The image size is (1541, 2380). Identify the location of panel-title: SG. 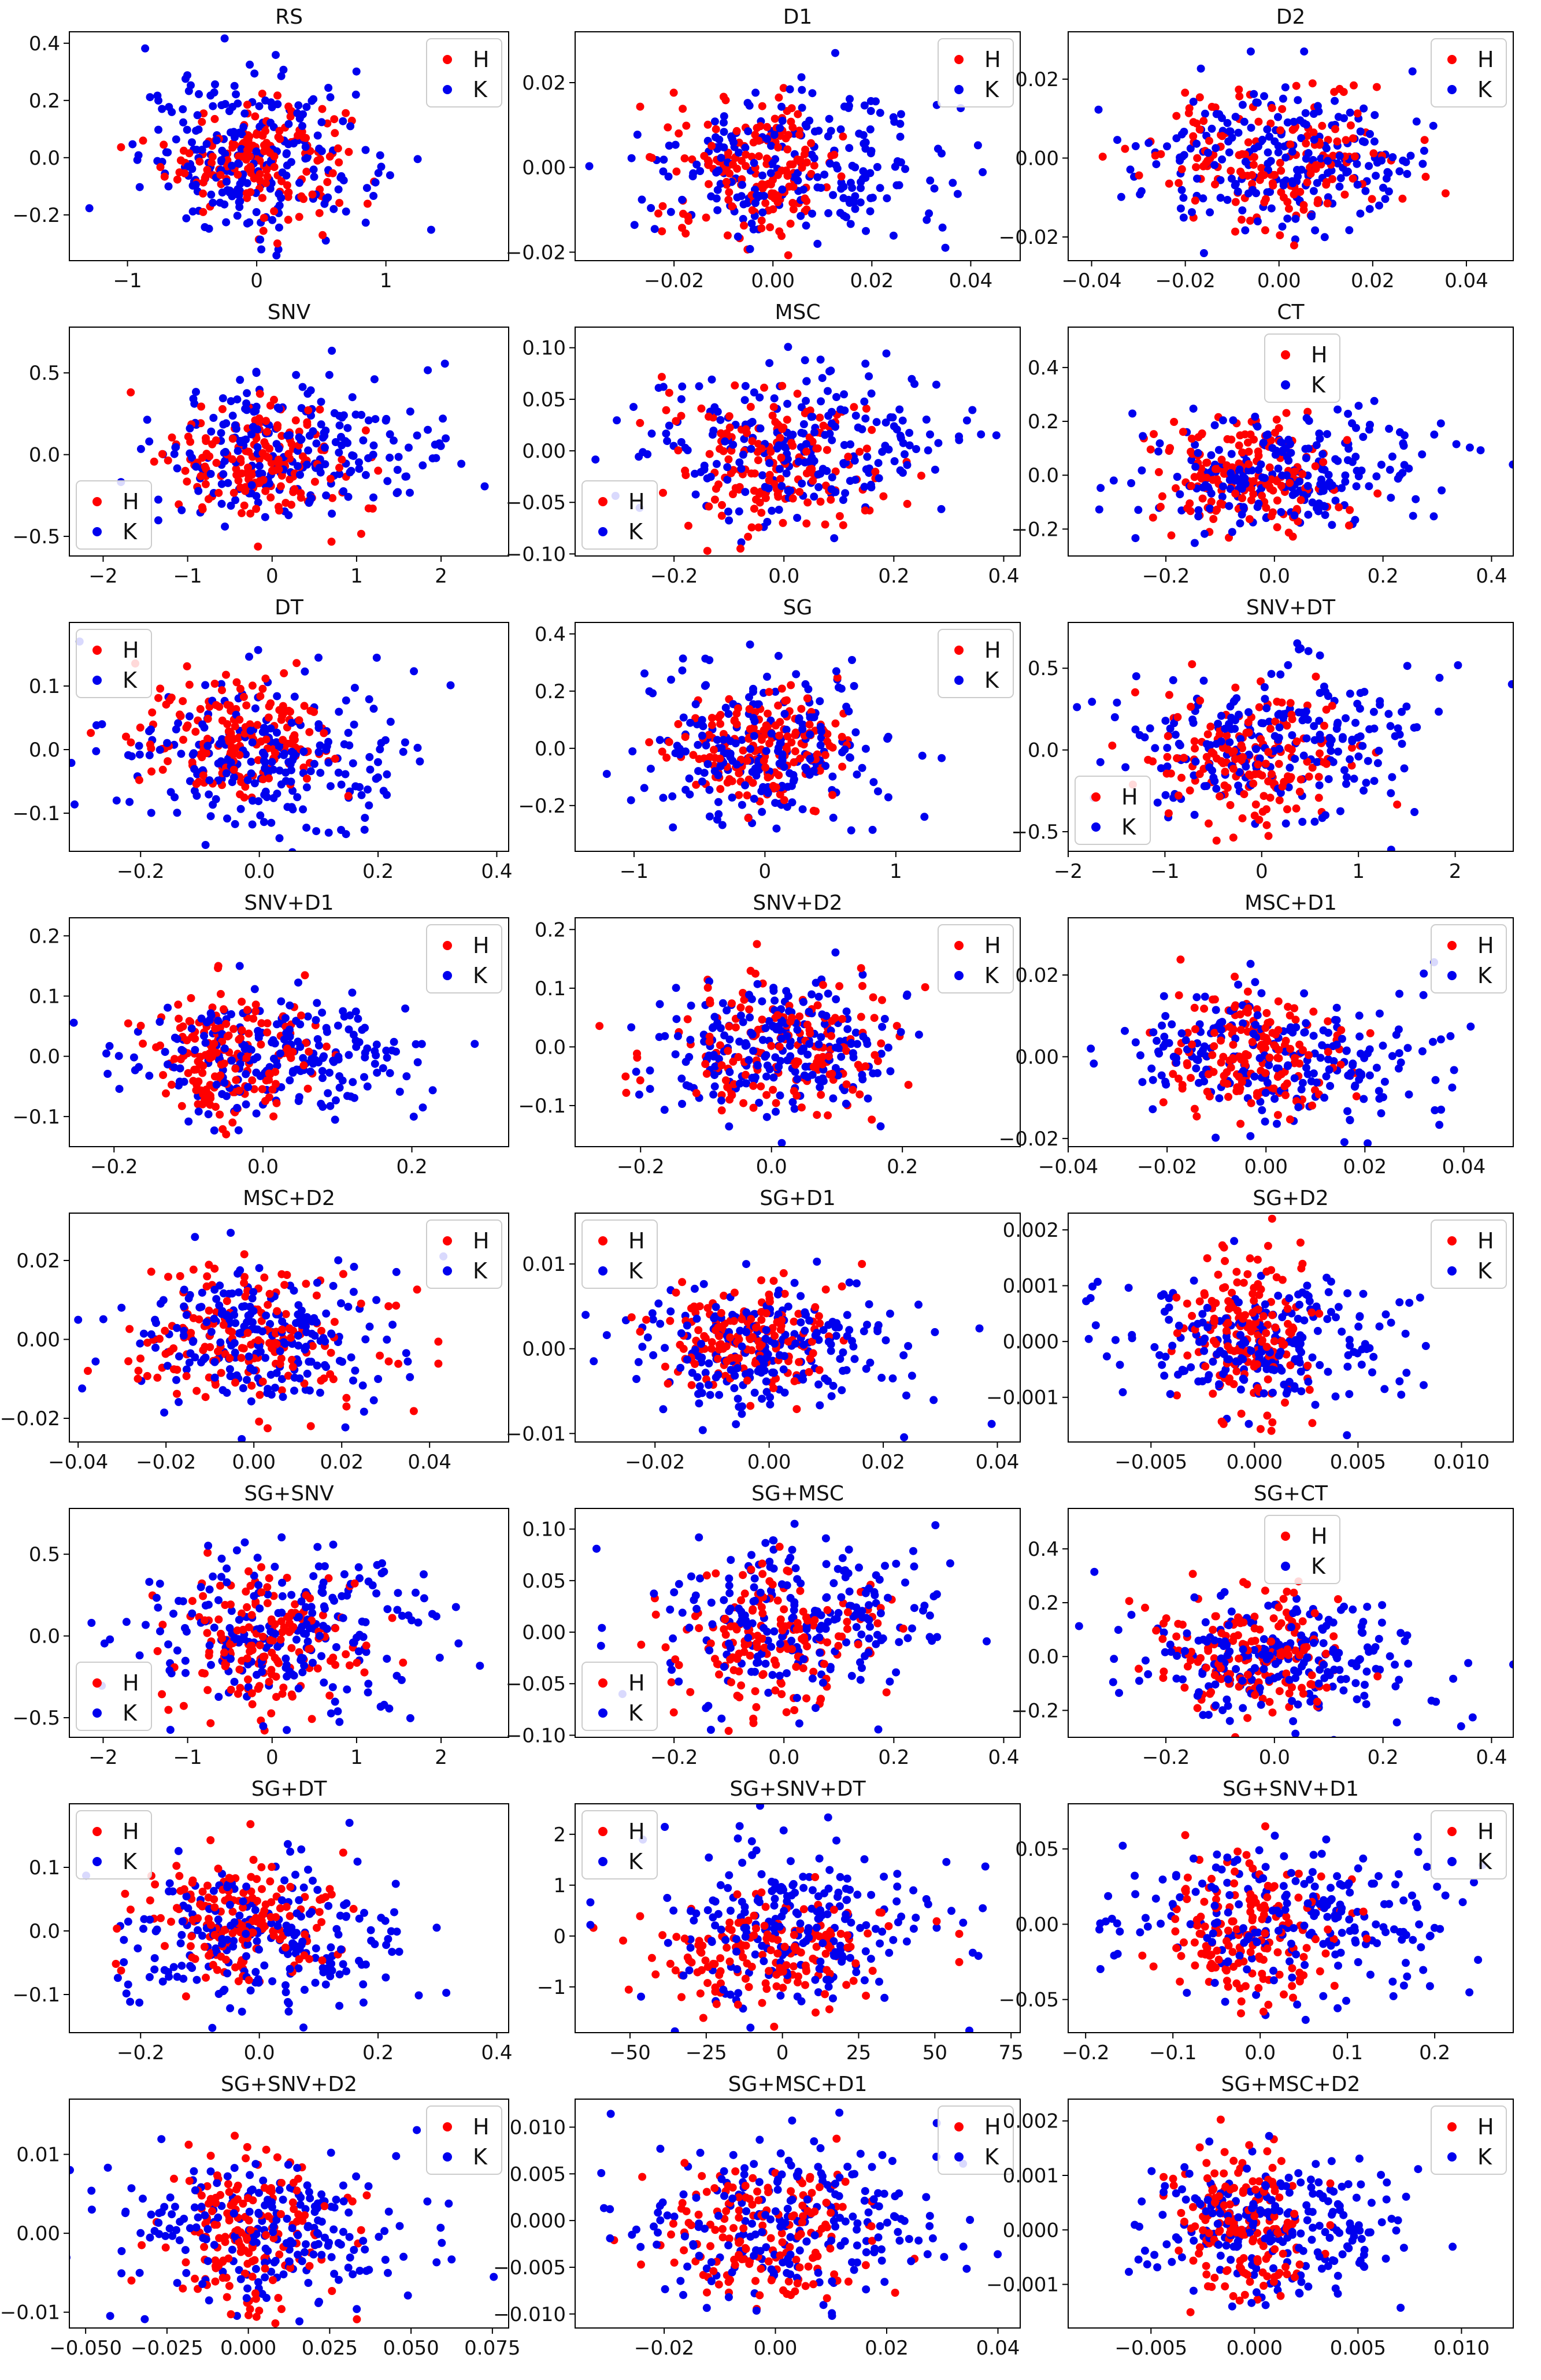
(798, 608).